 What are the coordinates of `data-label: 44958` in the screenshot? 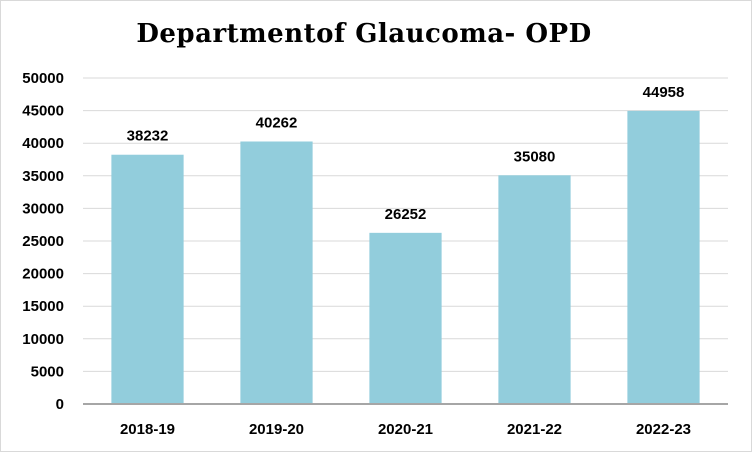 It's located at (664, 92).